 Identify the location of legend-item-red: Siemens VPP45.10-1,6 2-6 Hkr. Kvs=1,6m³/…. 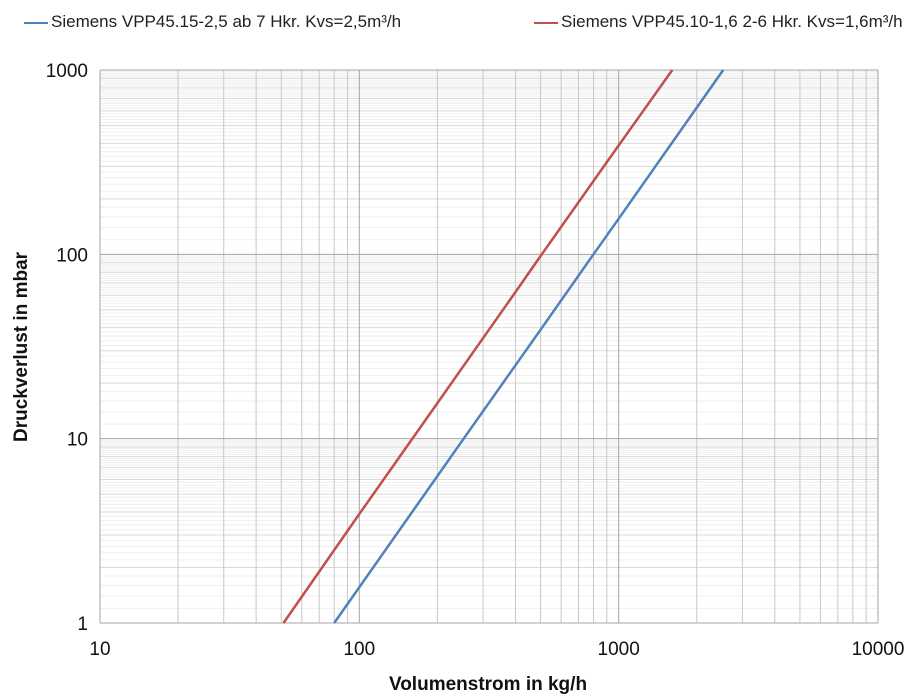
(718, 22).